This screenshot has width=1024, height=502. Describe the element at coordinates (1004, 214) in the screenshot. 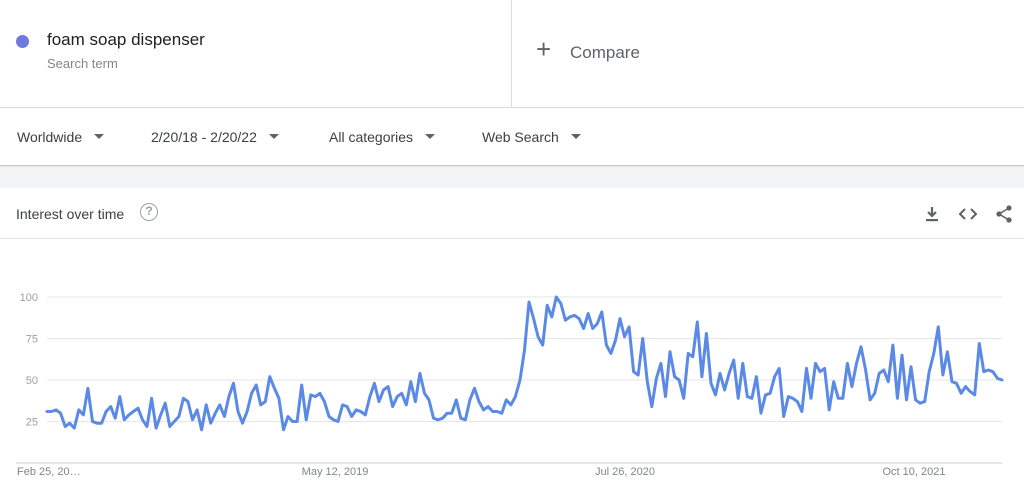

I see `share-icon` at that location.